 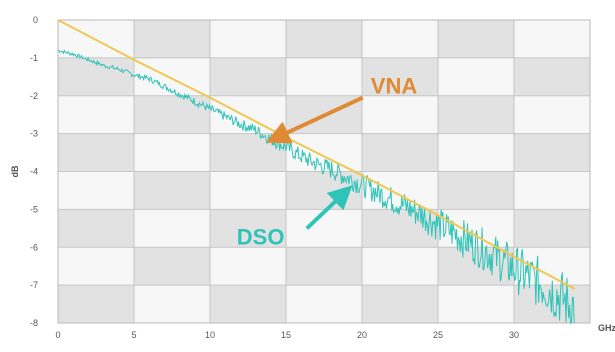 I want to click on y-tick-label: -2, so click(x=34, y=96).